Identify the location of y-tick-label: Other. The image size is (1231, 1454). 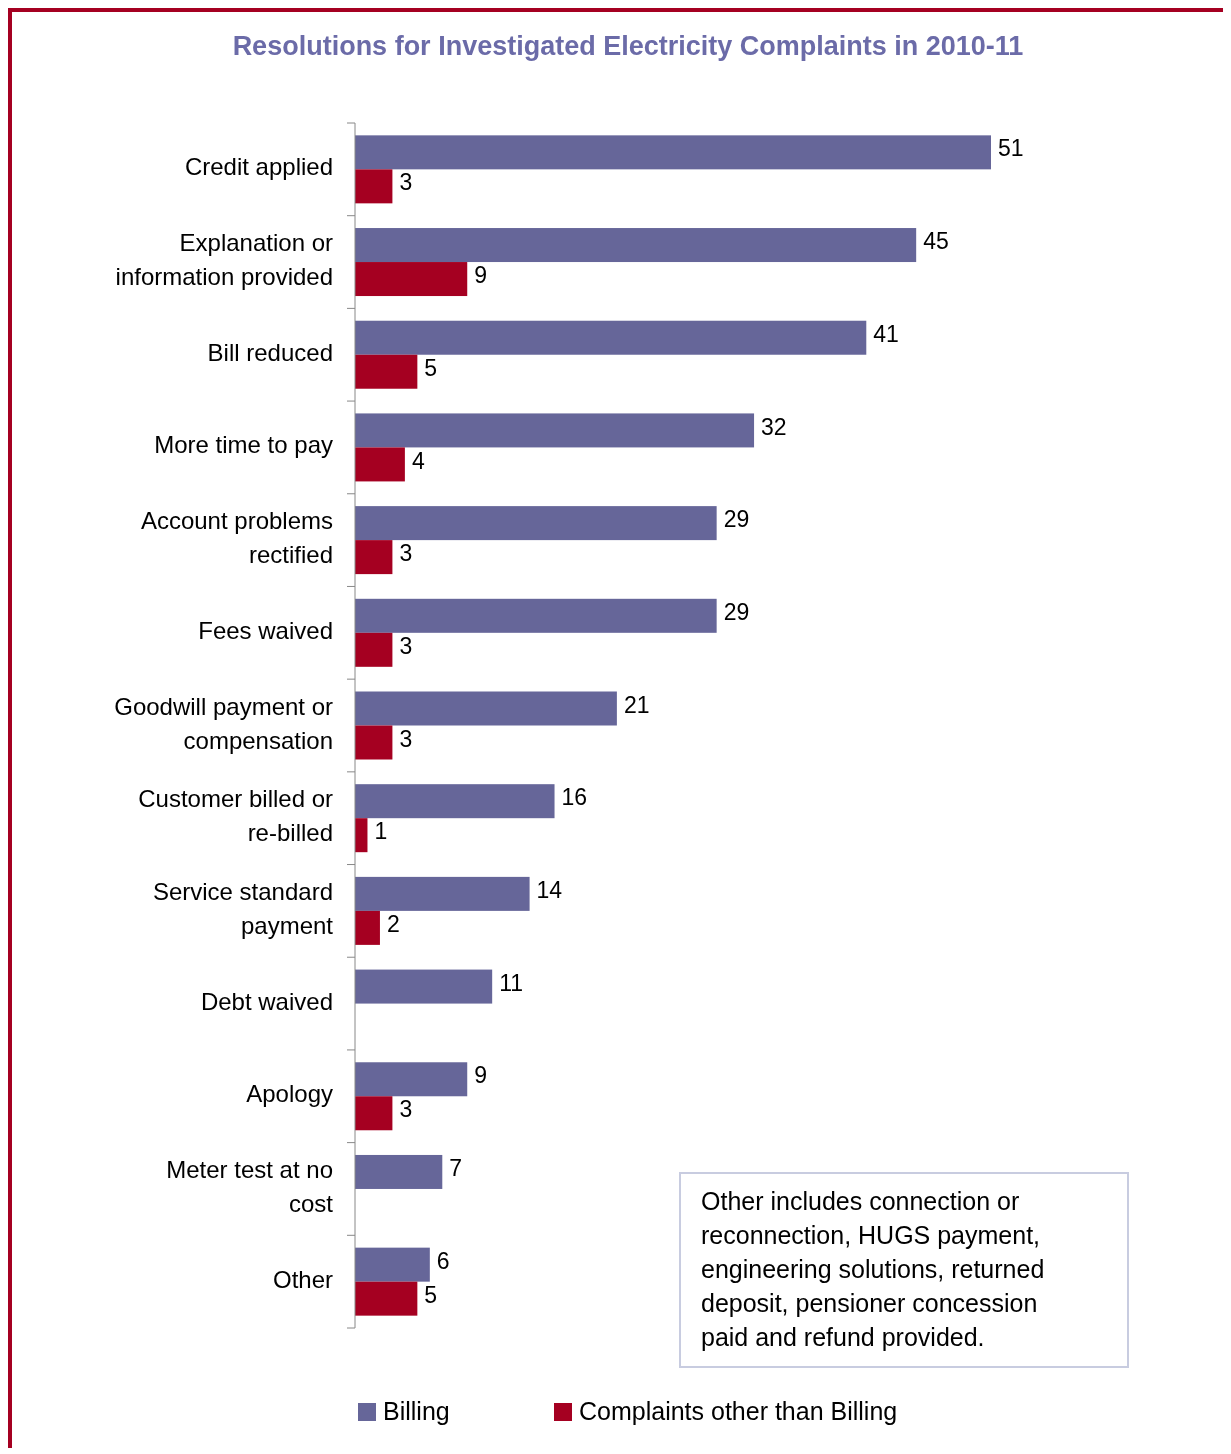
(302, 1279).